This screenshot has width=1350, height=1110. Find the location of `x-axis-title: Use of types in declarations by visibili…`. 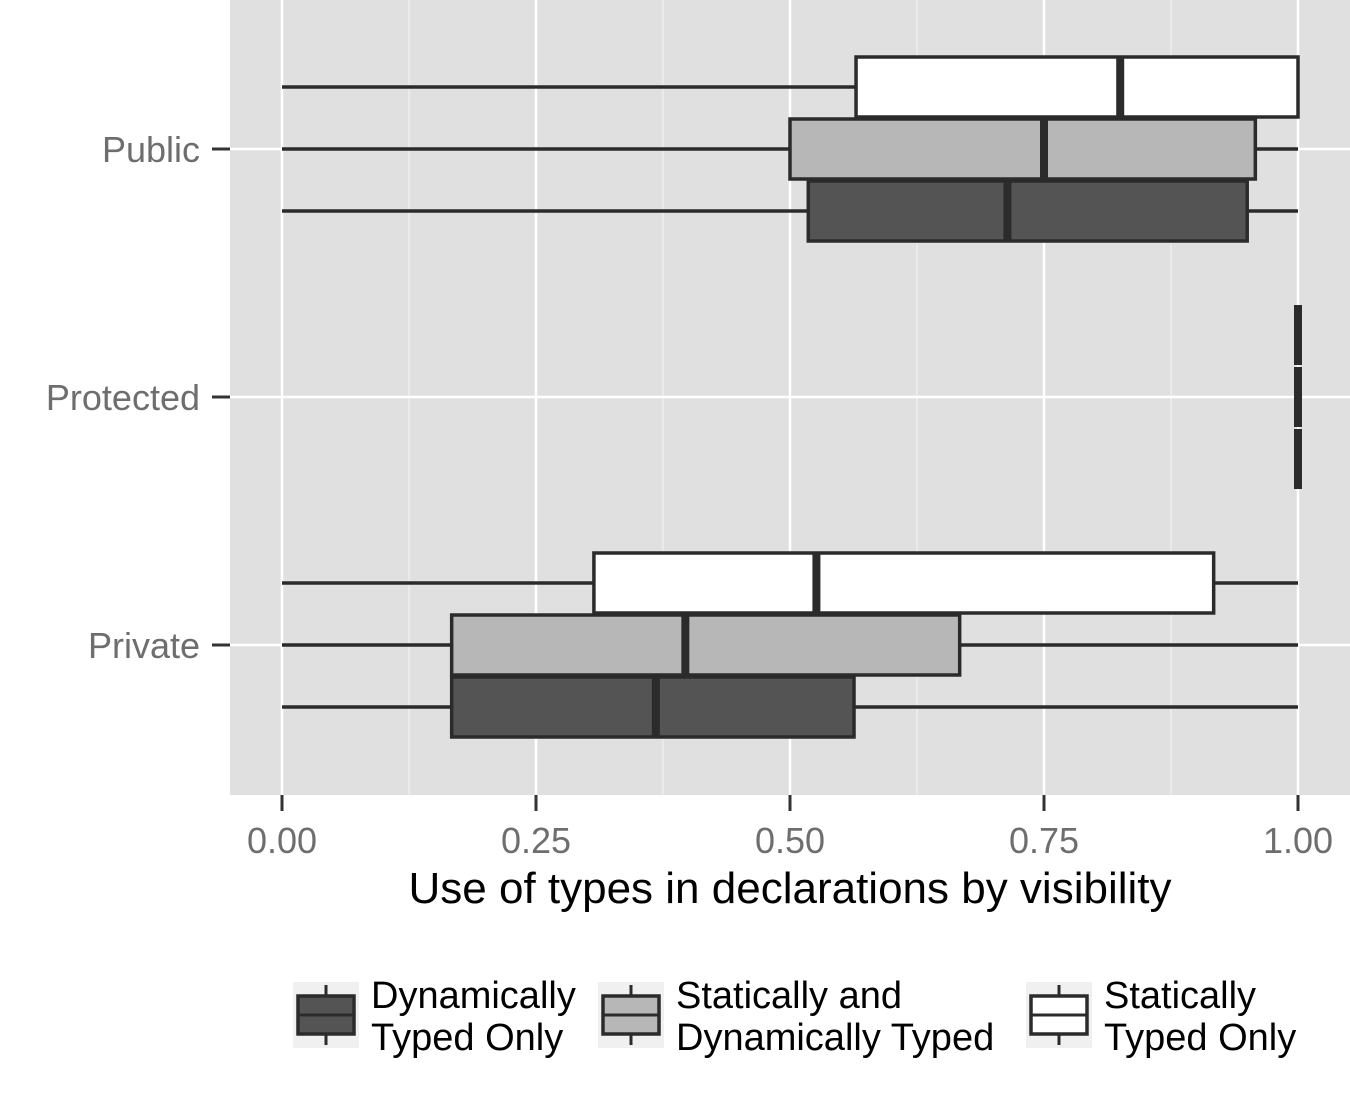

x-axis-title: Use of types in declarations by visibili… is located at coordinates (790, 888).